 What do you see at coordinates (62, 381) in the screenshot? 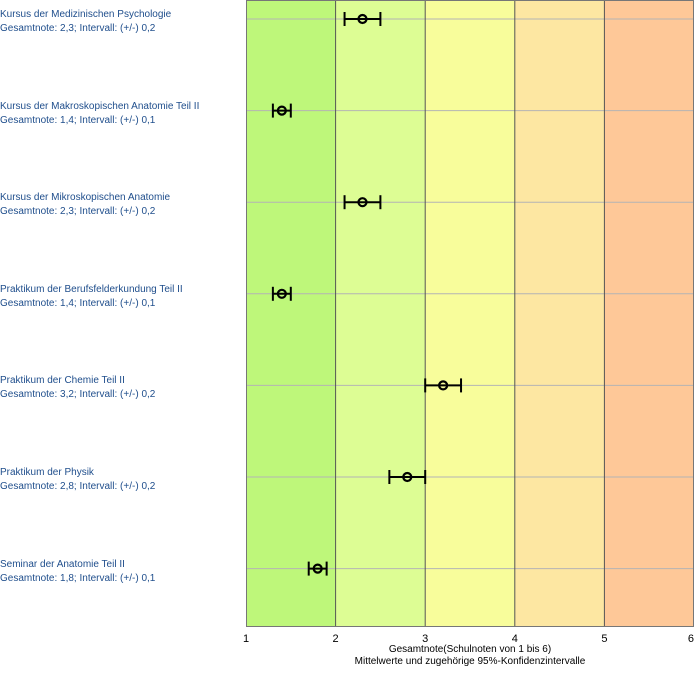
I see `course-title: Praktikum der Chemie Teil II` at bounding box center [62, 381].